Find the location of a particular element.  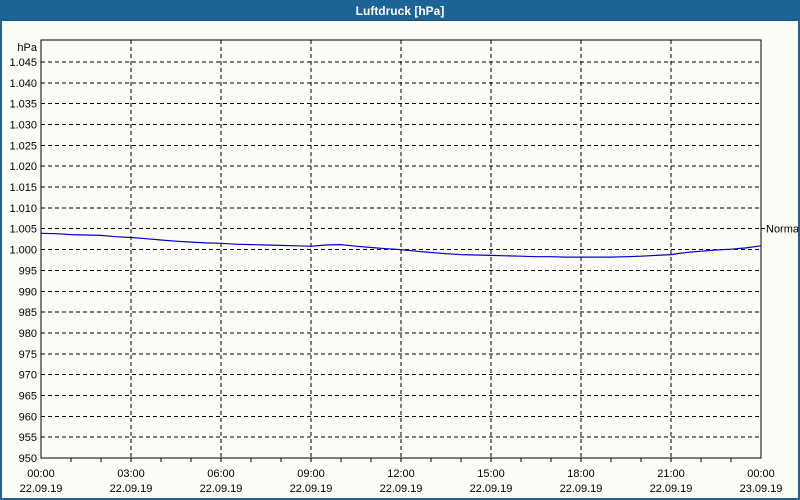

x-tick-time-label: 15:00 is located at coordinates (491, 474).